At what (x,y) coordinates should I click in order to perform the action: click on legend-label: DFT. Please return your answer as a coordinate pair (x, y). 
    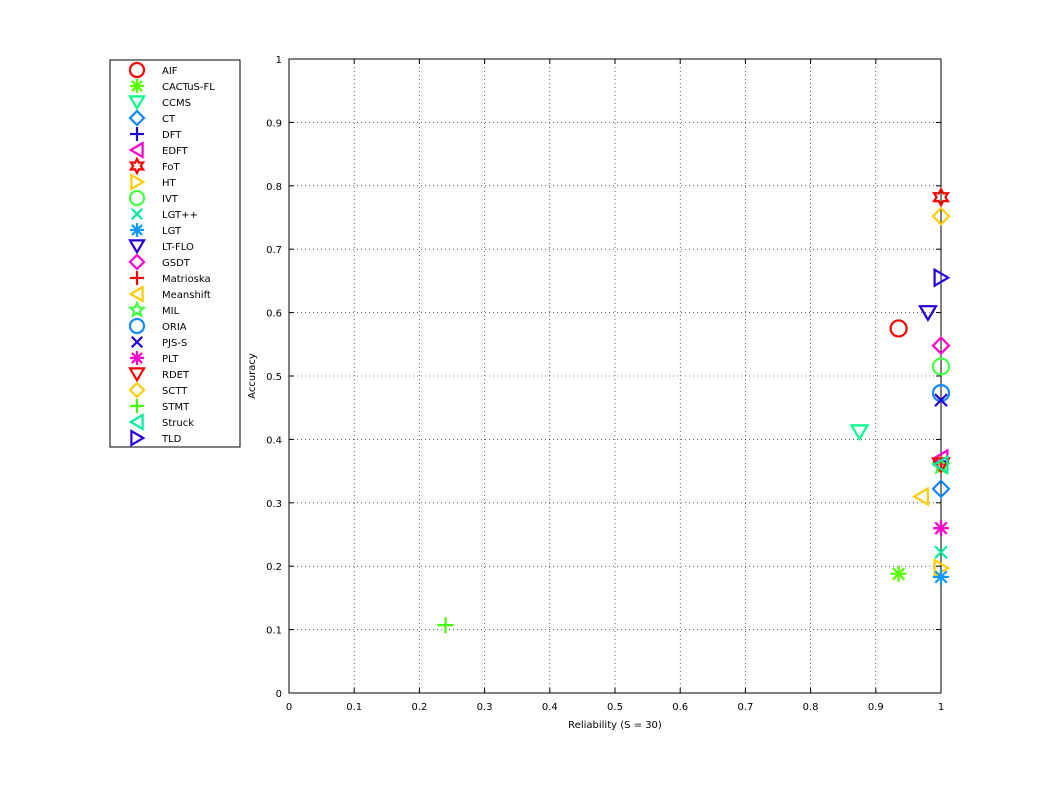
    Looking at the image, I should click on (172, 135).